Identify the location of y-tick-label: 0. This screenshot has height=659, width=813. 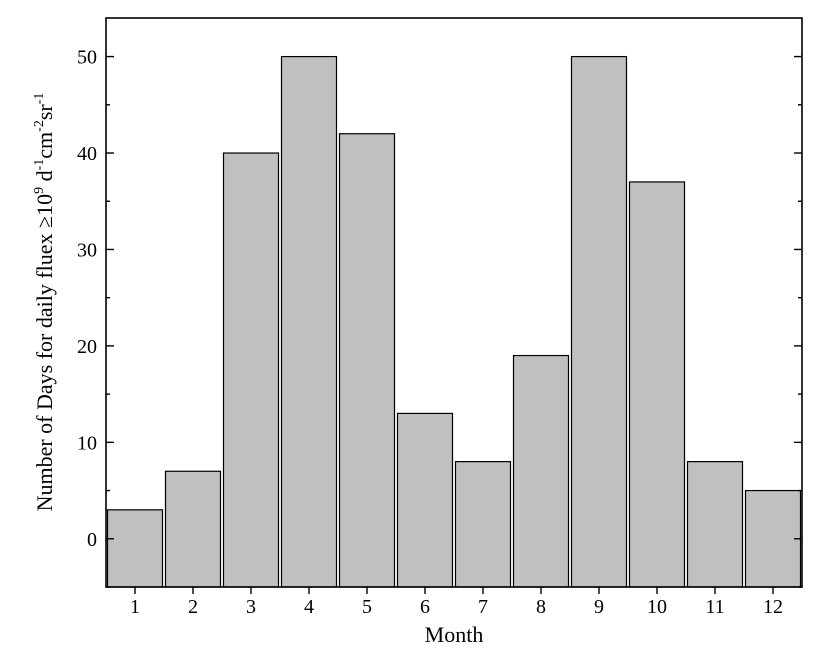
(92, 540).